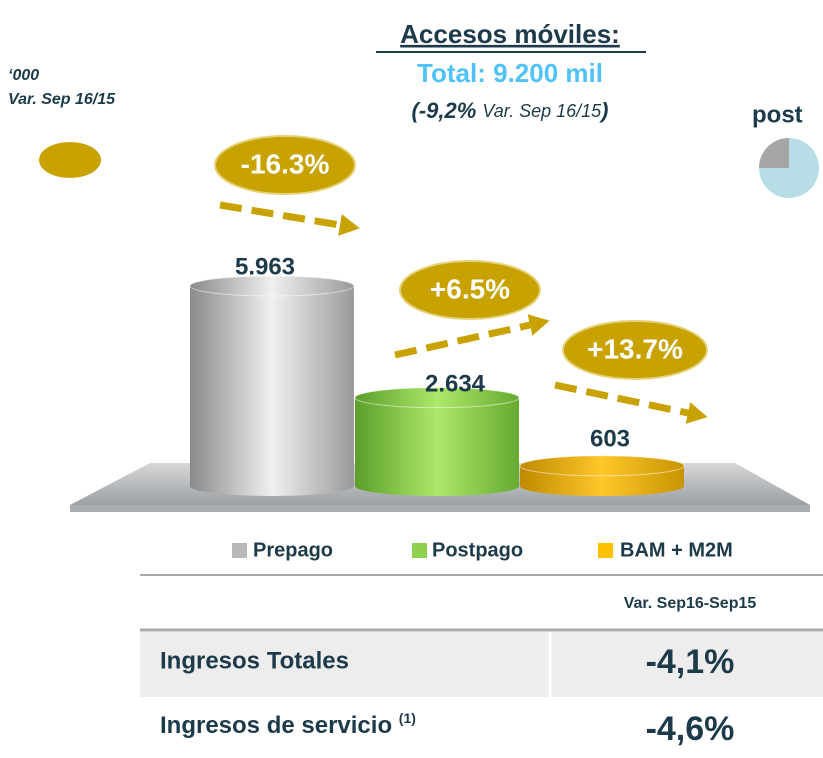  I want to click on row-label: Ingresos Totales, so click(254, 660).